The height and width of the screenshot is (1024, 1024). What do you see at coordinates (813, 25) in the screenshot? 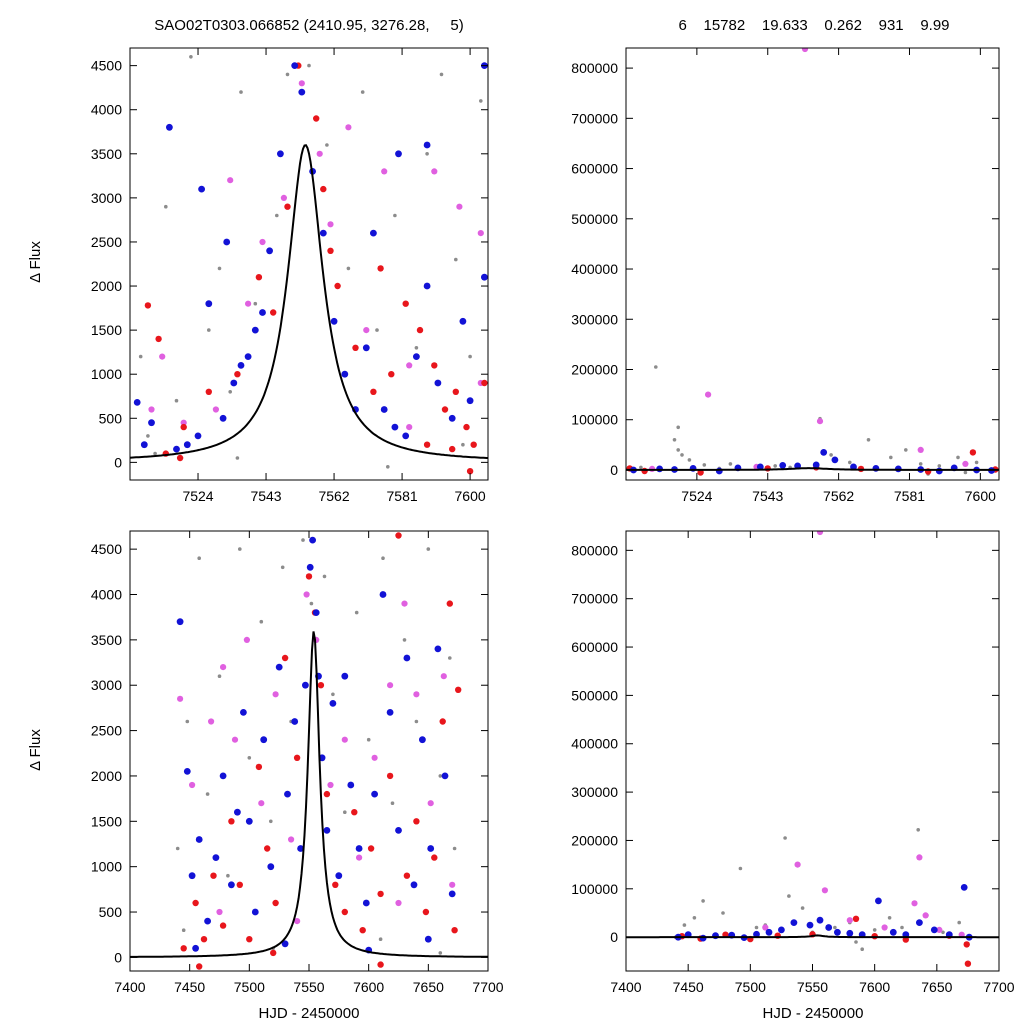
I see `figure-title-right: 6 15782 19.633 0.262 931 9.99` at bounding box center [813, 25].